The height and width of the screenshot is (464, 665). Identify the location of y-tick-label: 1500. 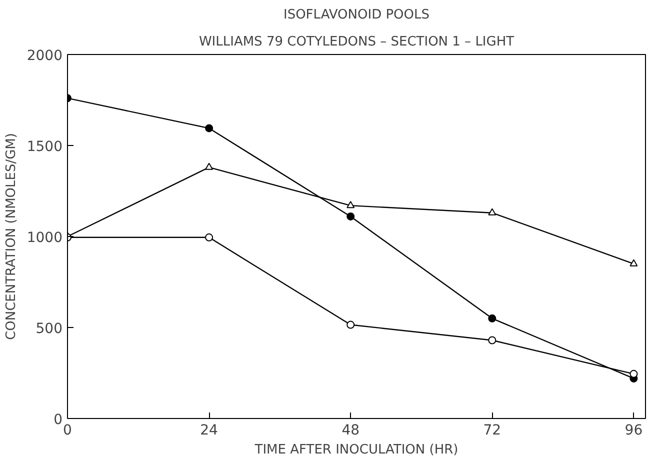
(44, 147).